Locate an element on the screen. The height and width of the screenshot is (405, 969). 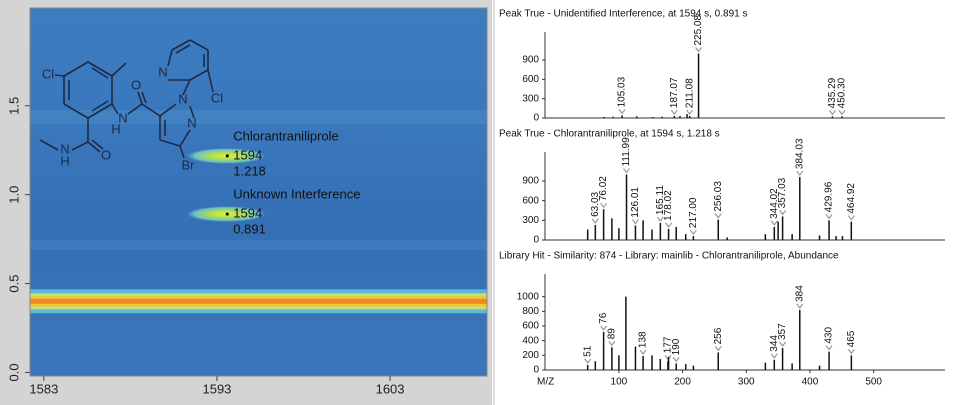
peak-label: 464.92 is located at coordinates (851, 198).